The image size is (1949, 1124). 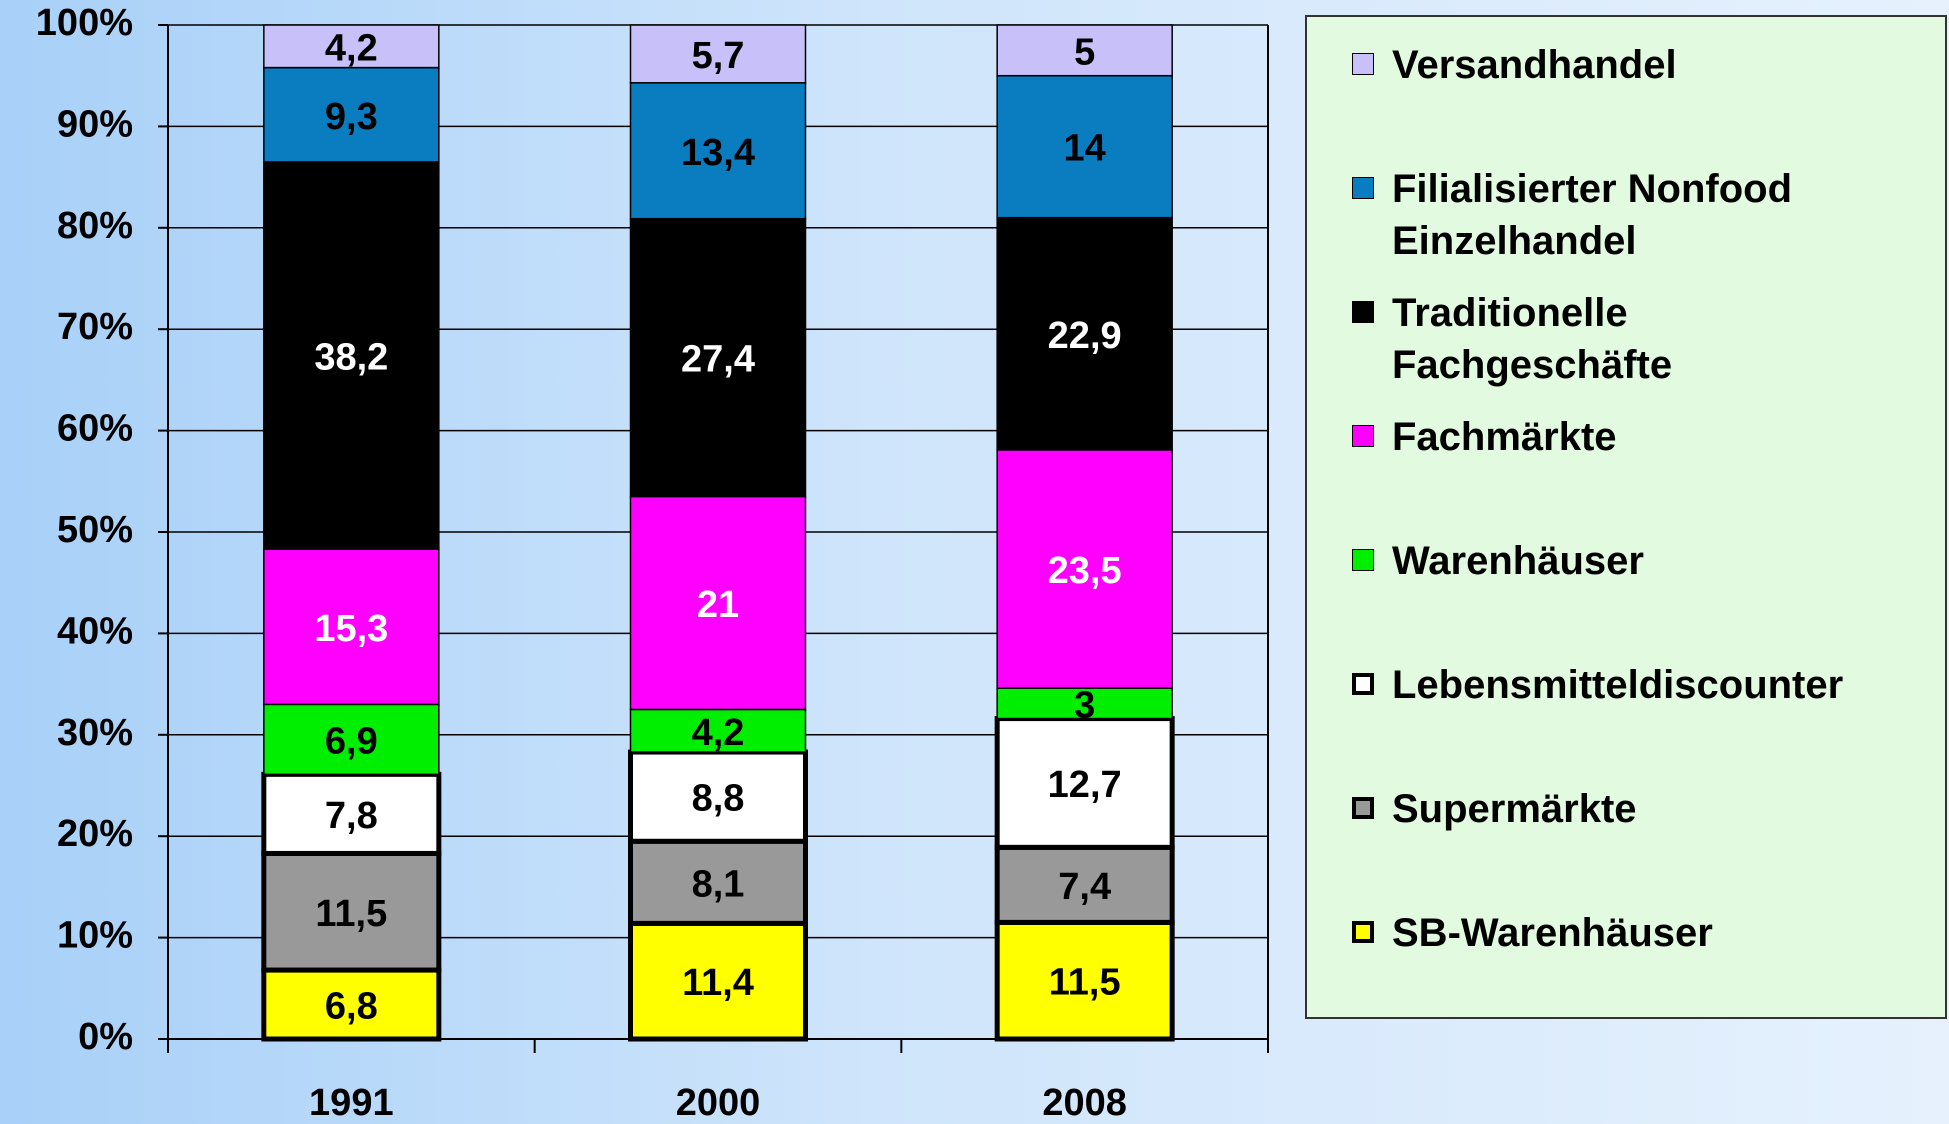 I want to click on y-tick-label: 80%, so click(x=95, y=226).